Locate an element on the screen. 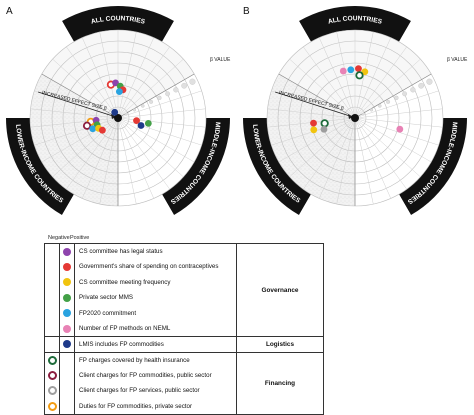 This screenshot has height=415, width=474. legend-header-negative: Negative is located at coordinates (59, 238).